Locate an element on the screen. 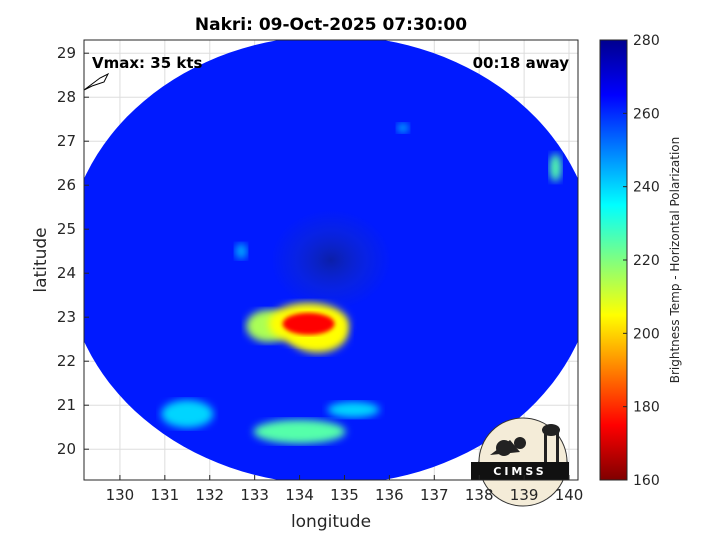  y-tick-label: 21 is located at coordinates (66, 405).